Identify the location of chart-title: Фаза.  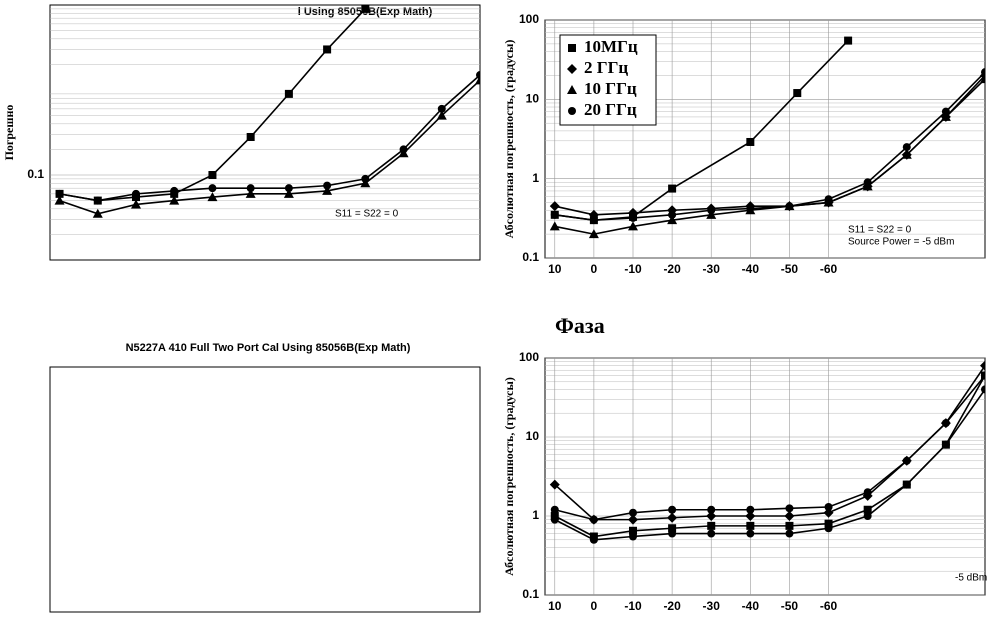
(580, 325).